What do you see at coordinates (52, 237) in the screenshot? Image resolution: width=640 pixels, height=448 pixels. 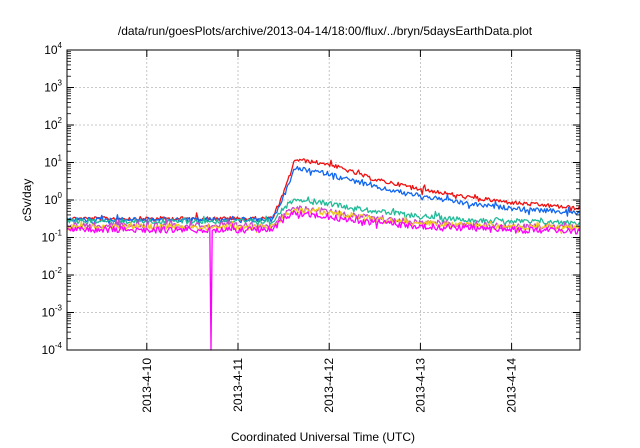 I see `y-tick-label: 10⁻¹` at bounding box center [52, 237].